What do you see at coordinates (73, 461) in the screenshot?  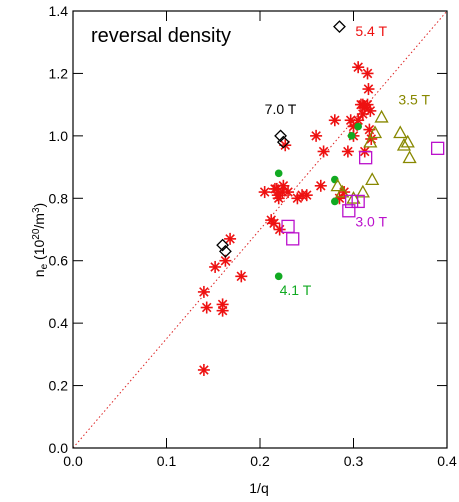 I see `x-tick-label: 0.0` at bounding box center [73, 461].